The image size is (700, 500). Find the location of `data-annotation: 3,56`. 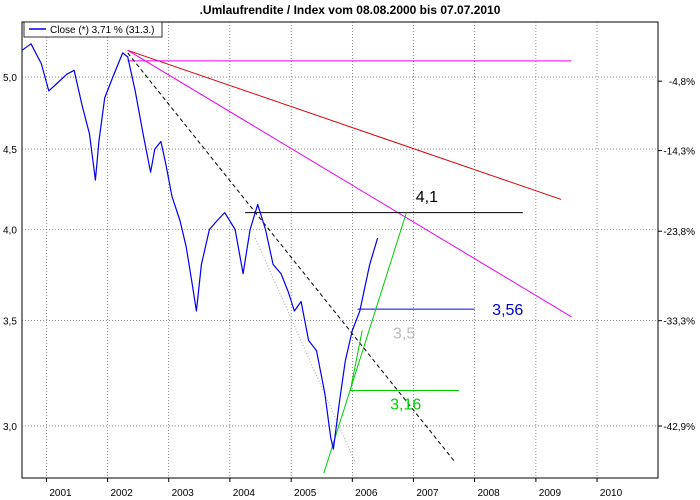

data-annotation: 3,56 is located at coordinates (507, 310).